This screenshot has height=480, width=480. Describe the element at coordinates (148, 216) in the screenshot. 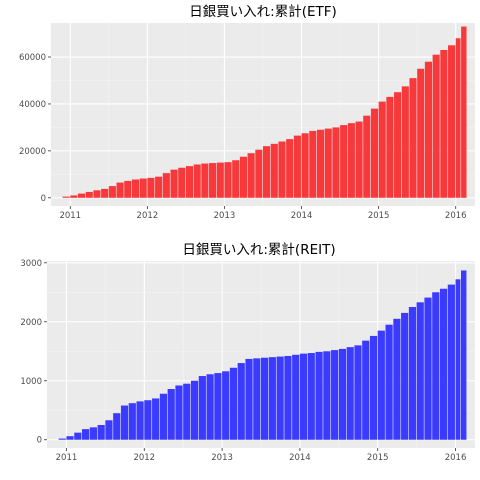

I see `etf-x-tick-label: 2012` at that location.